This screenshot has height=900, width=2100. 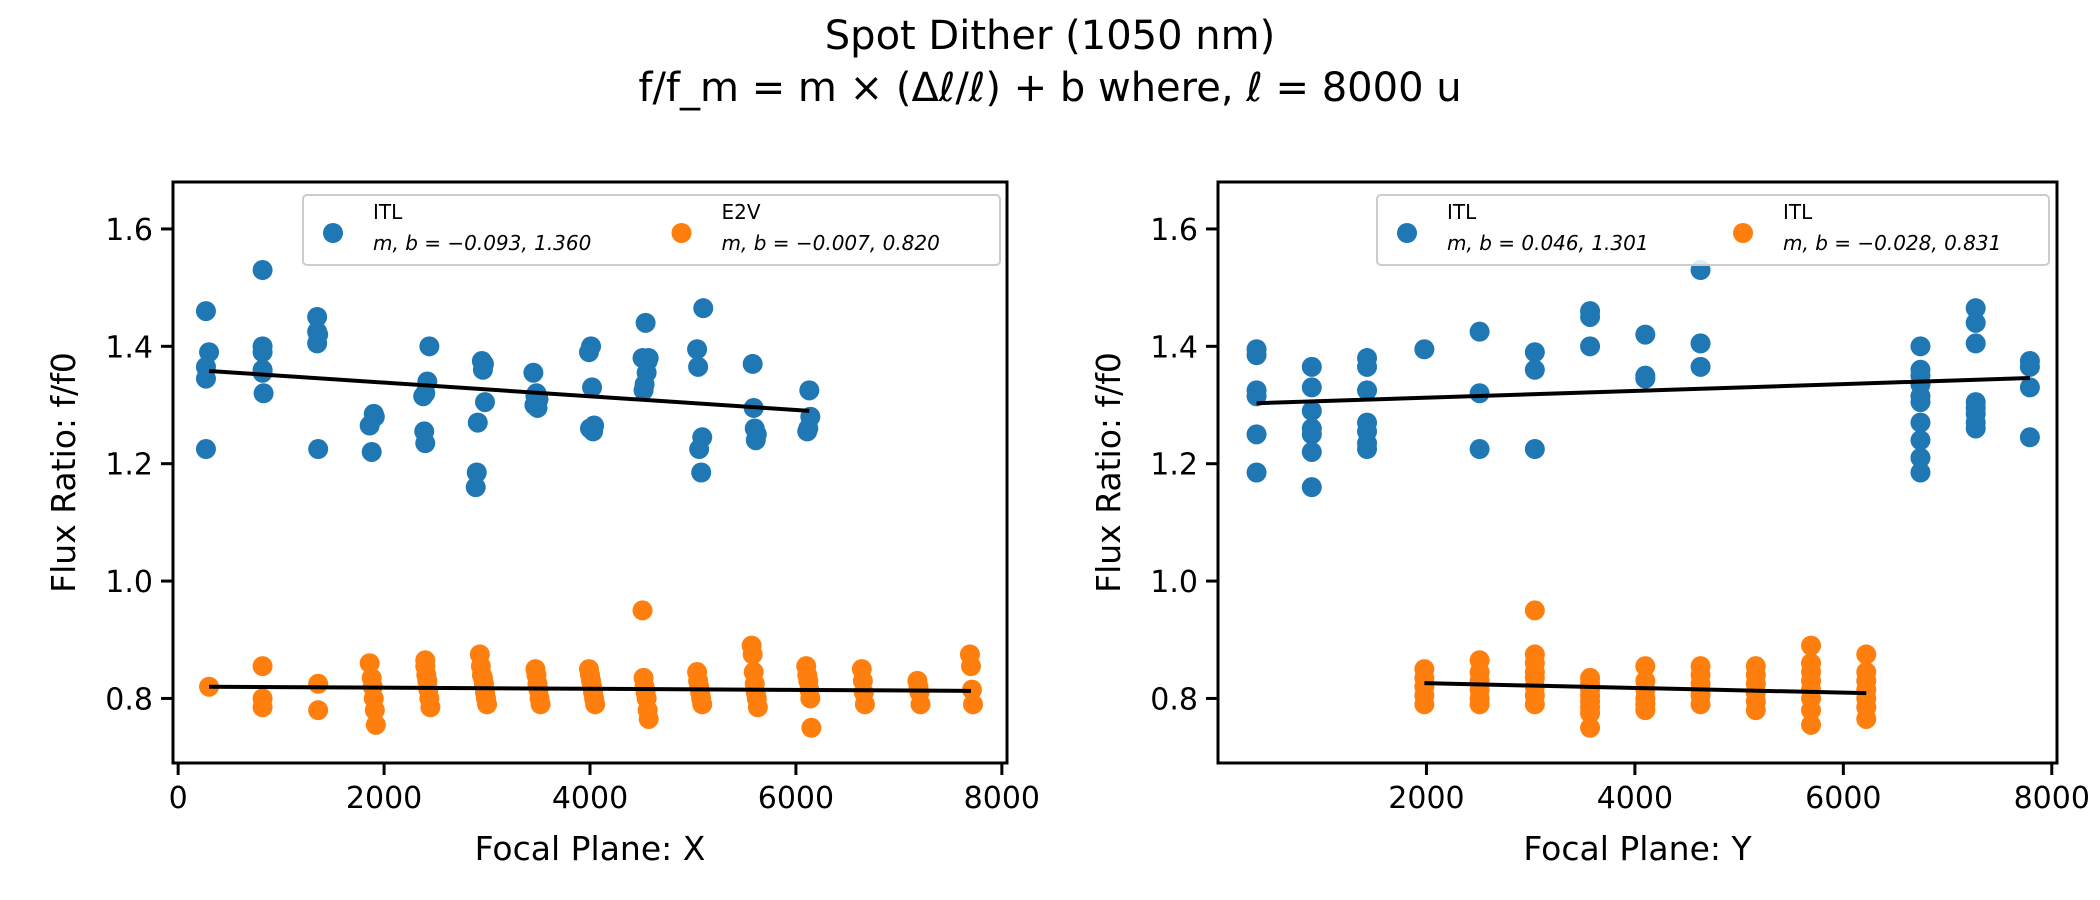 What do you see at coordinates (1174, 699) in the screenshot?
I see `y-tick-label: 0.8` at bounding box center [1174, 699].